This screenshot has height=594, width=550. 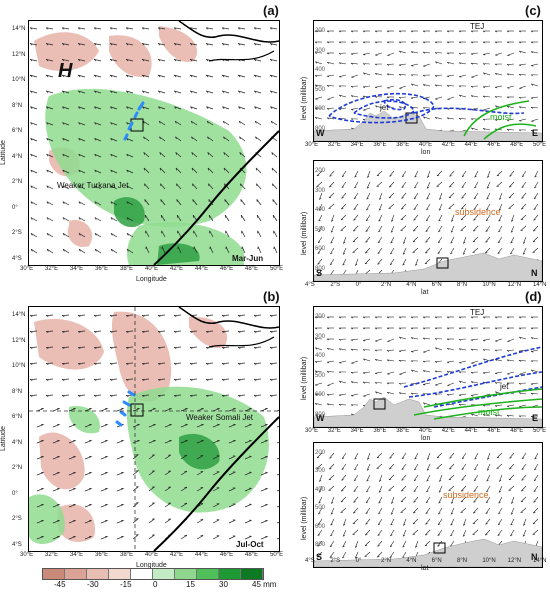 I want to click on wet-anomaly-area, so click(x=146, y=157).